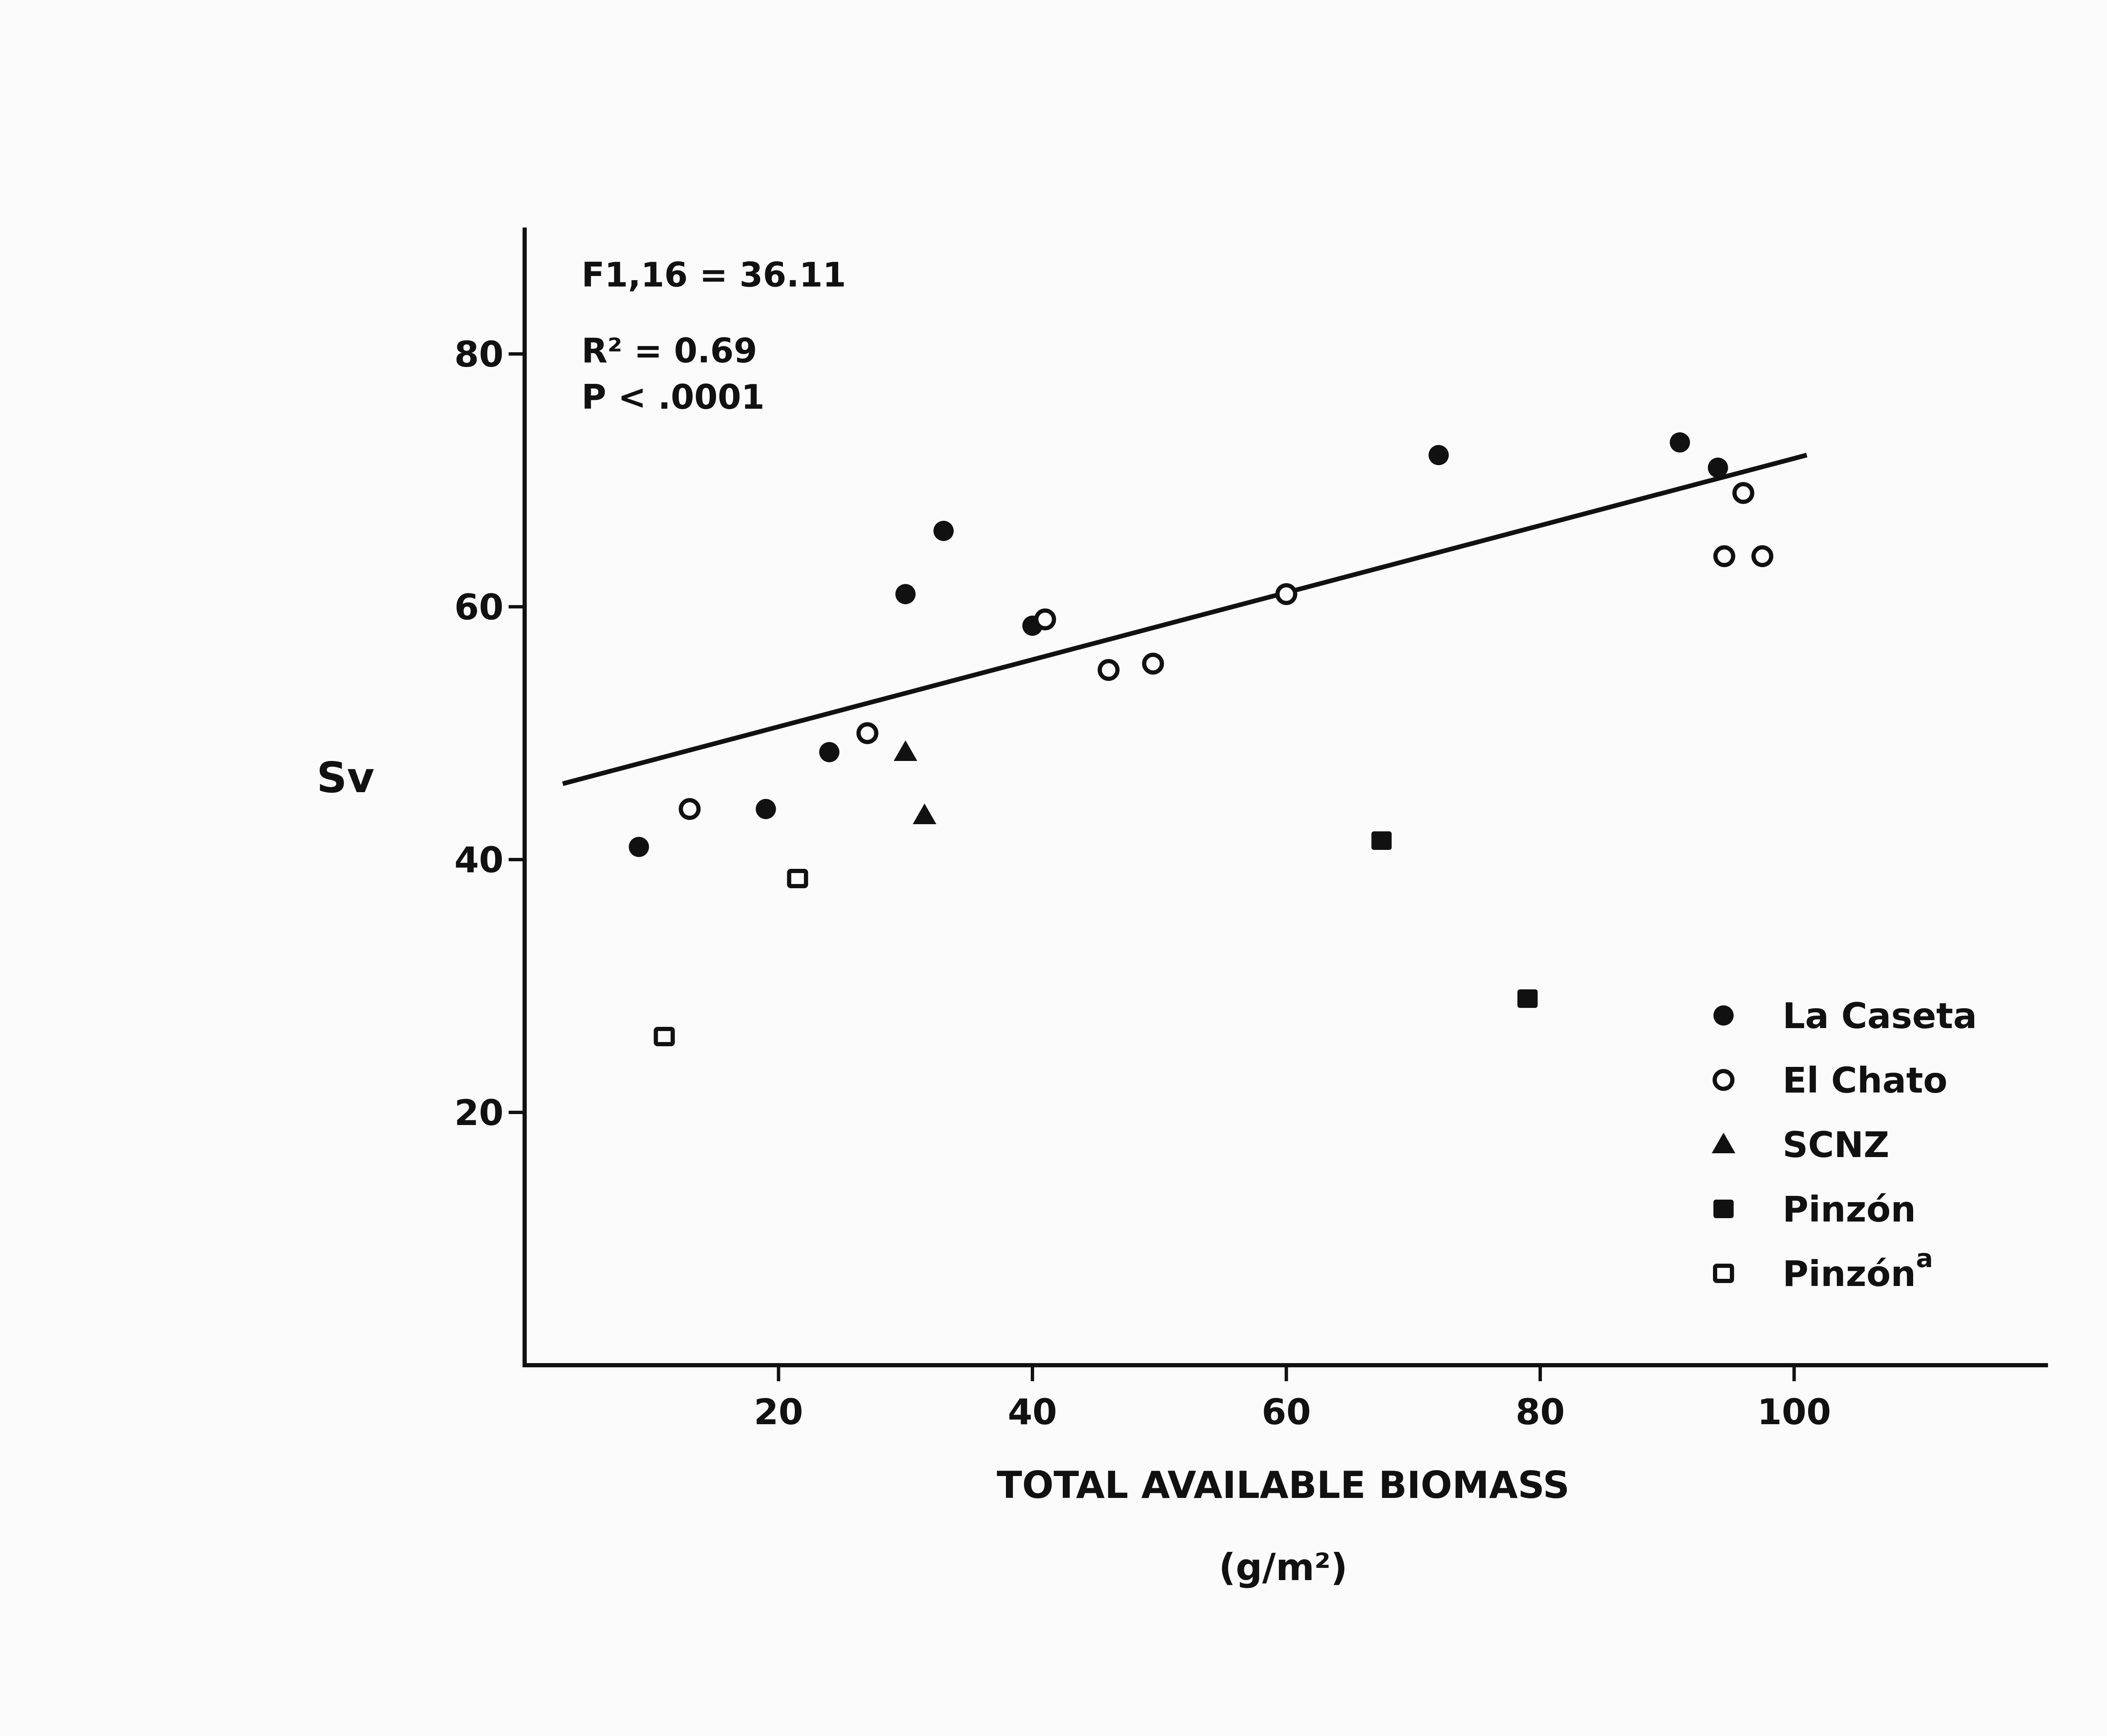 The image size is (2107, 1736). Describe the element at coordinates (1924, 1258) in the screenshot. I see `legend-label-superscript: a` at that location.